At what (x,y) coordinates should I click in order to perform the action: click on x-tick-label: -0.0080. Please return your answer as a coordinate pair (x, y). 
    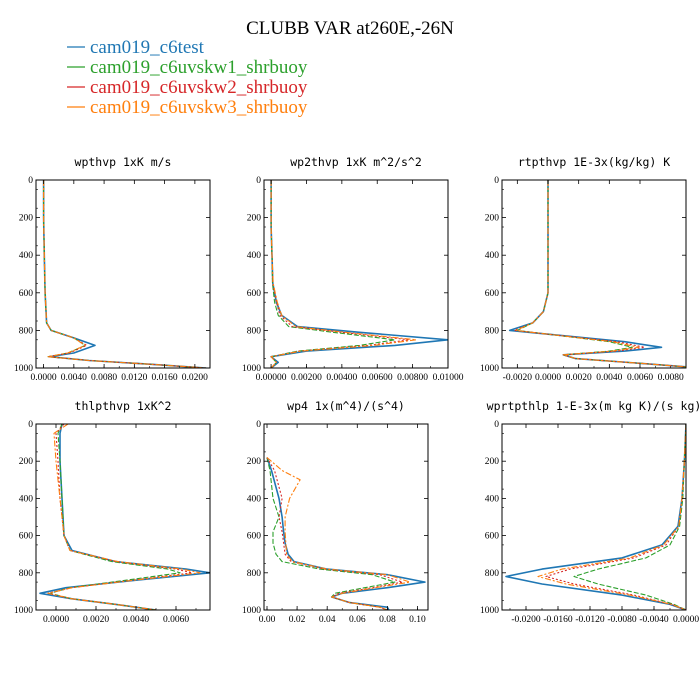
    Looking at the image, I should click on (622, 620).